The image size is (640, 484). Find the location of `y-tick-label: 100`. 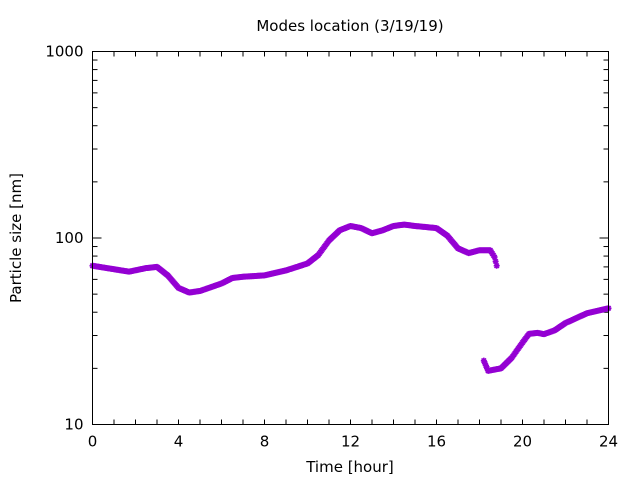

y-tick-label: 100 is located at coordinates (69, 238).